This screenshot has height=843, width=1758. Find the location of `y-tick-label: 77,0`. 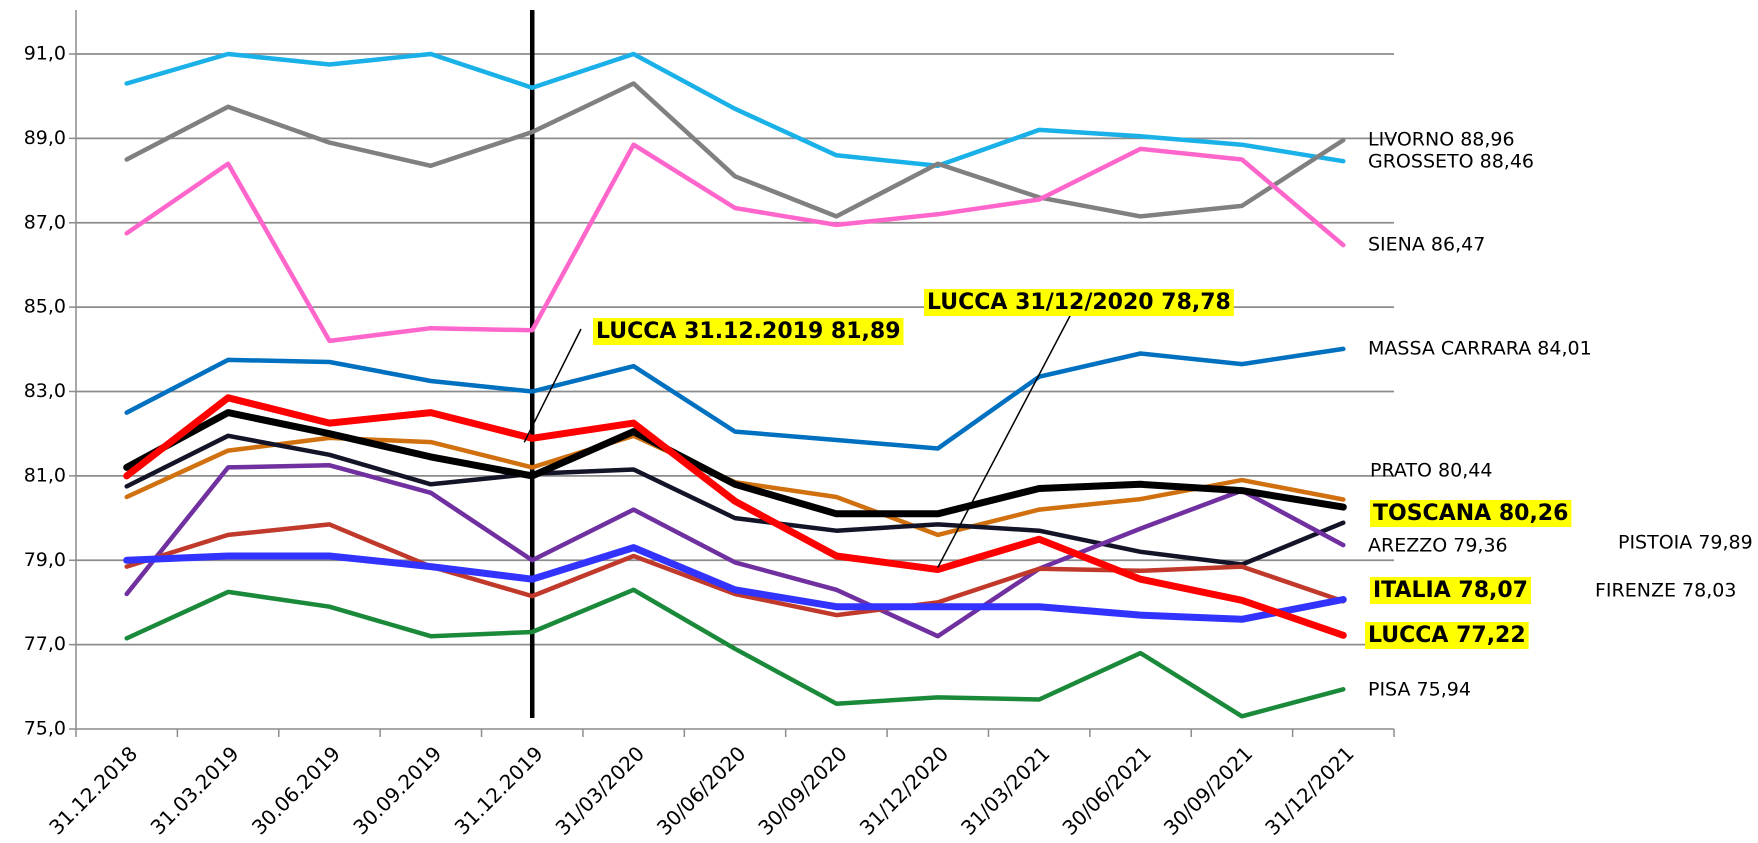

y-tick-label: 77,0 is located at coordinates (45, 644).